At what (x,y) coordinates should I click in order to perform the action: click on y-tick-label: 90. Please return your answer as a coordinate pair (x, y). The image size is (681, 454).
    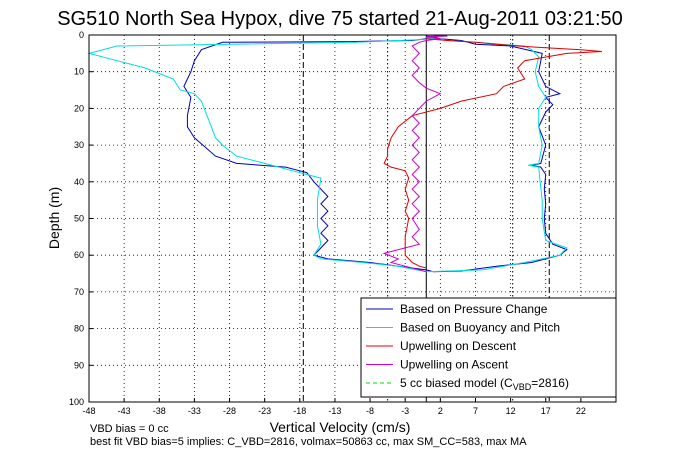
    Looking at the image, I should click on (79, 365).